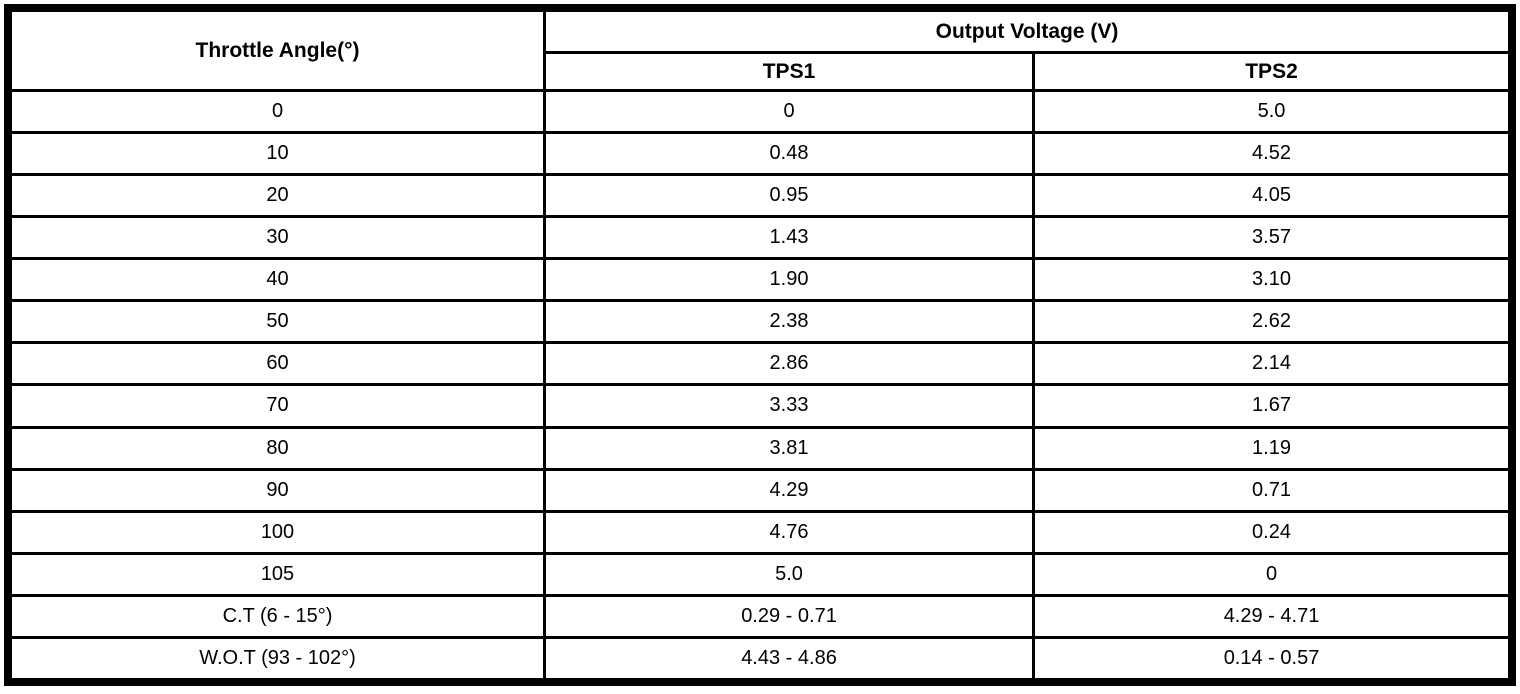 This screenshot has width=1520, height=694. What do you see at coordinates (1271, 532) in the screenshot?
I see `tps2-cell: 0.24` at bounding box center [1271, 532].